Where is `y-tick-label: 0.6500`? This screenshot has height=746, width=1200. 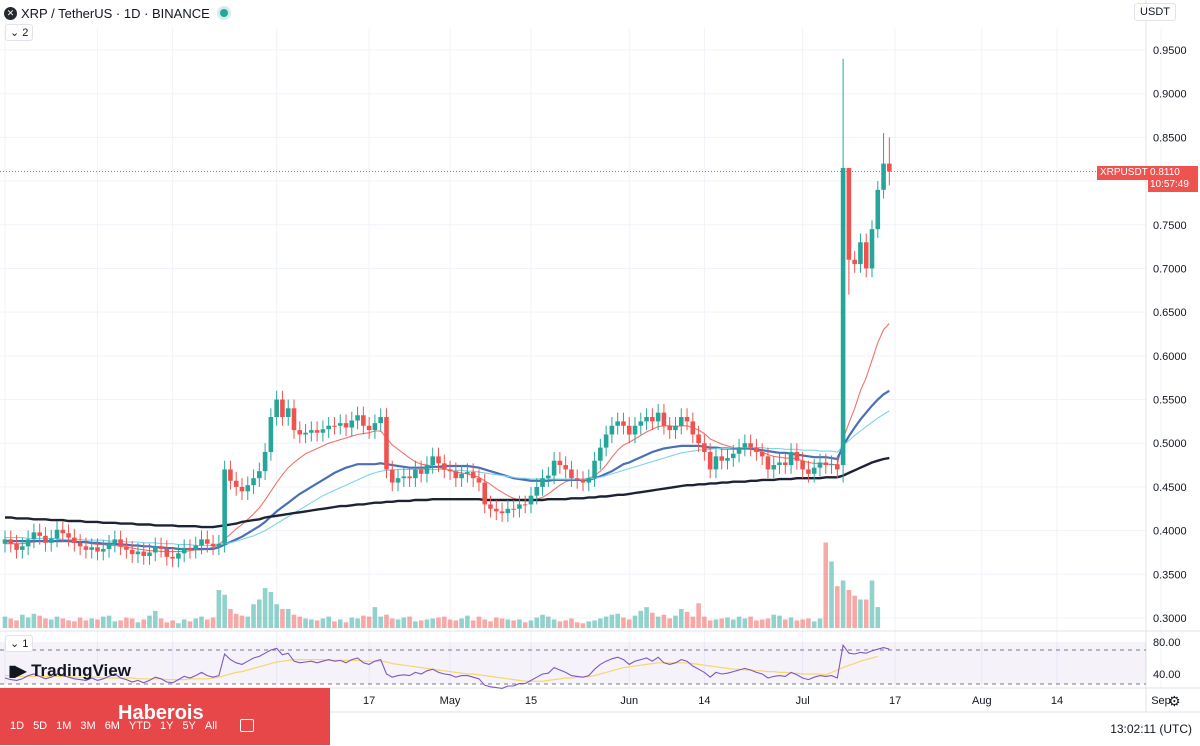
y-tick-label: 0.6500 is located at coordinates (1170, 313).